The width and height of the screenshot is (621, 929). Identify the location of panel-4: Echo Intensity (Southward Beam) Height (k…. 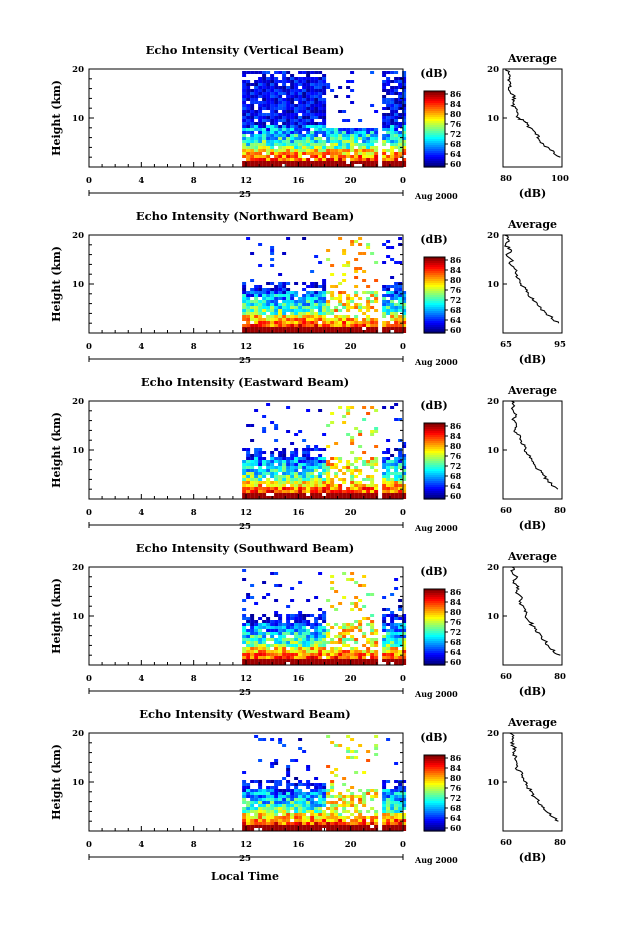
(308, 620).